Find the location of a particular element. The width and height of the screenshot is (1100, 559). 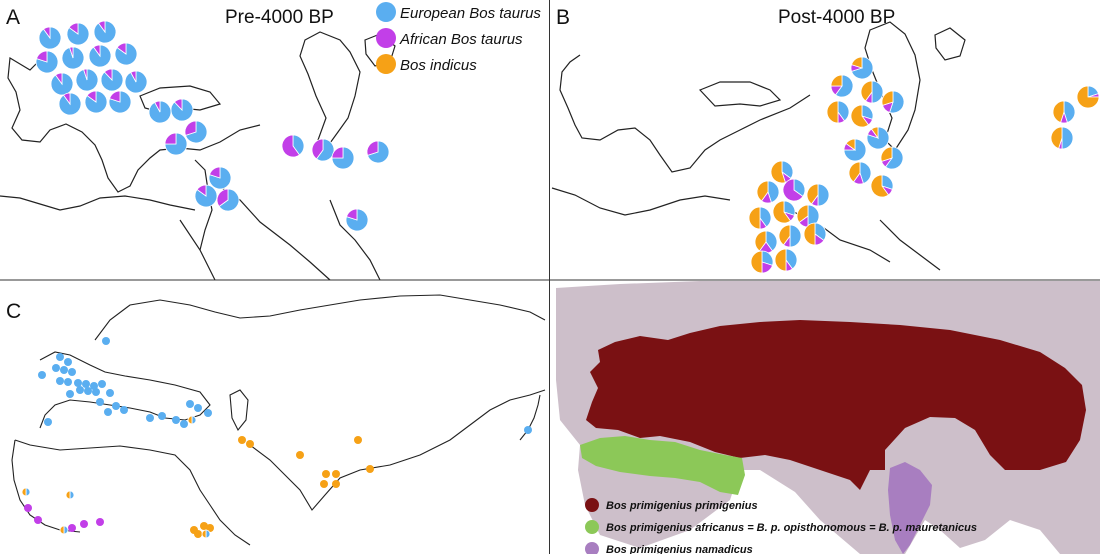

range-namadicus is located at coordinates (910, 508).